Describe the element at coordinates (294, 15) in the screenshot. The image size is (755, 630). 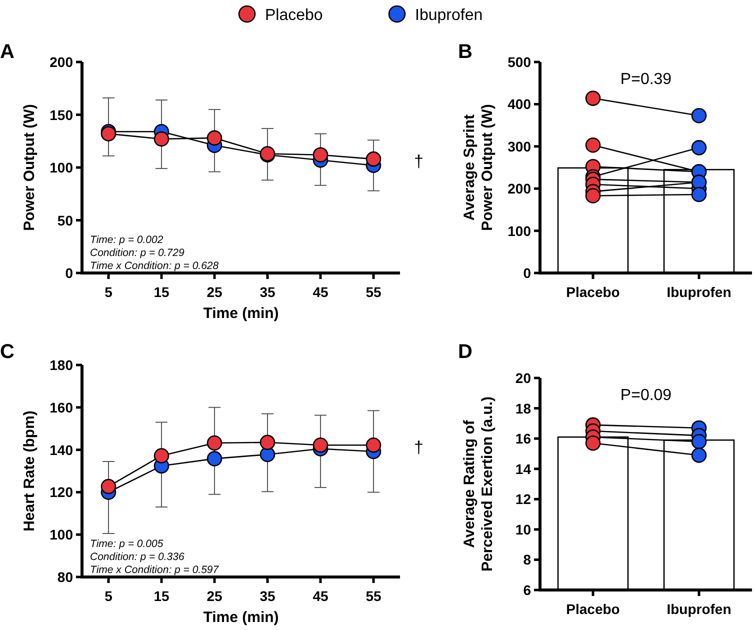
I see `legend-label: Placebo` at that location.